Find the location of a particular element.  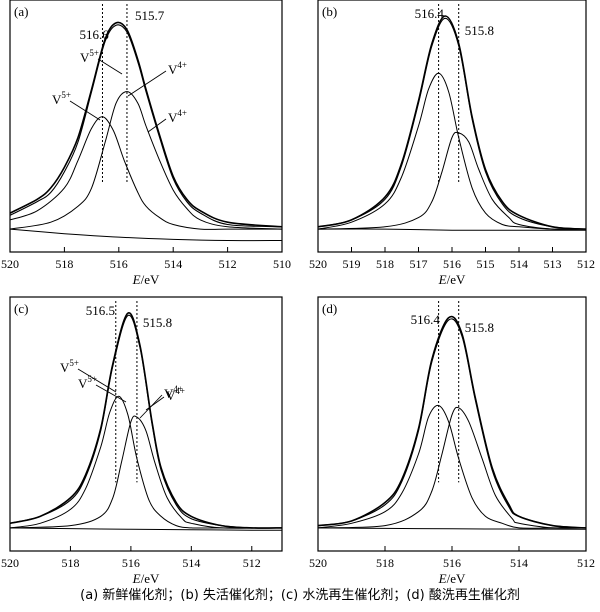

x-tick-label: 519 is located at coordinates (352, 264).